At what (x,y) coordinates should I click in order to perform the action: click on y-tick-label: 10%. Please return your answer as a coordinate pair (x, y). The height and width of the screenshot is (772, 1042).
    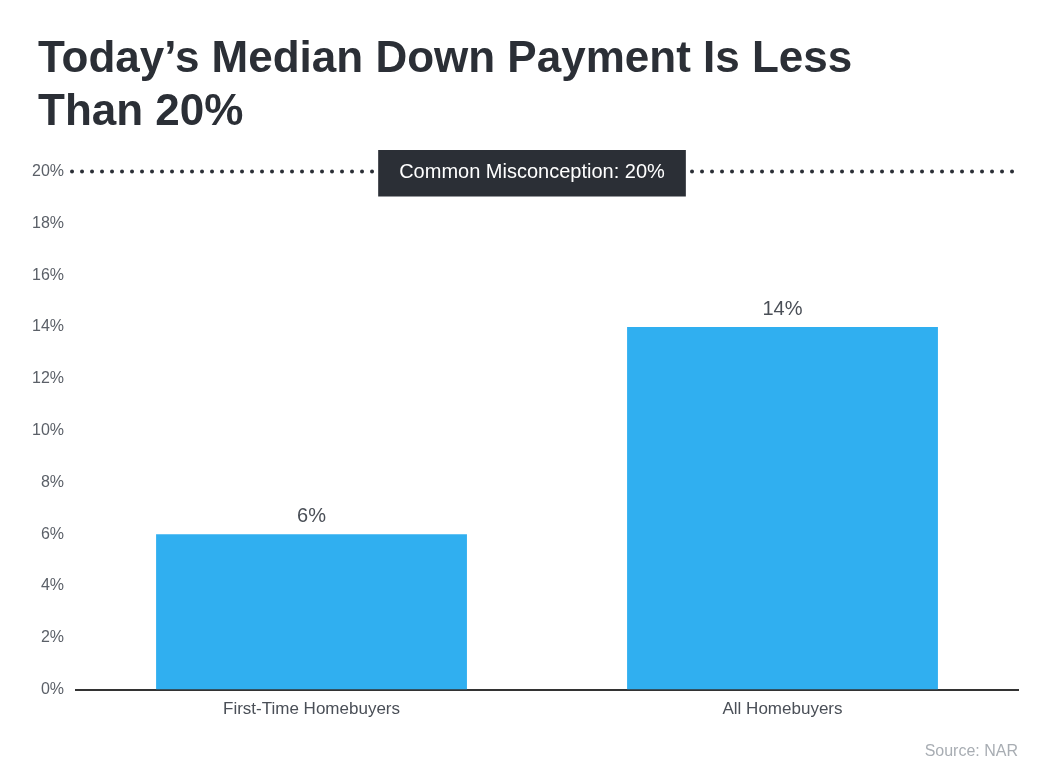
    Looking at the image, I should click on (48, 430).